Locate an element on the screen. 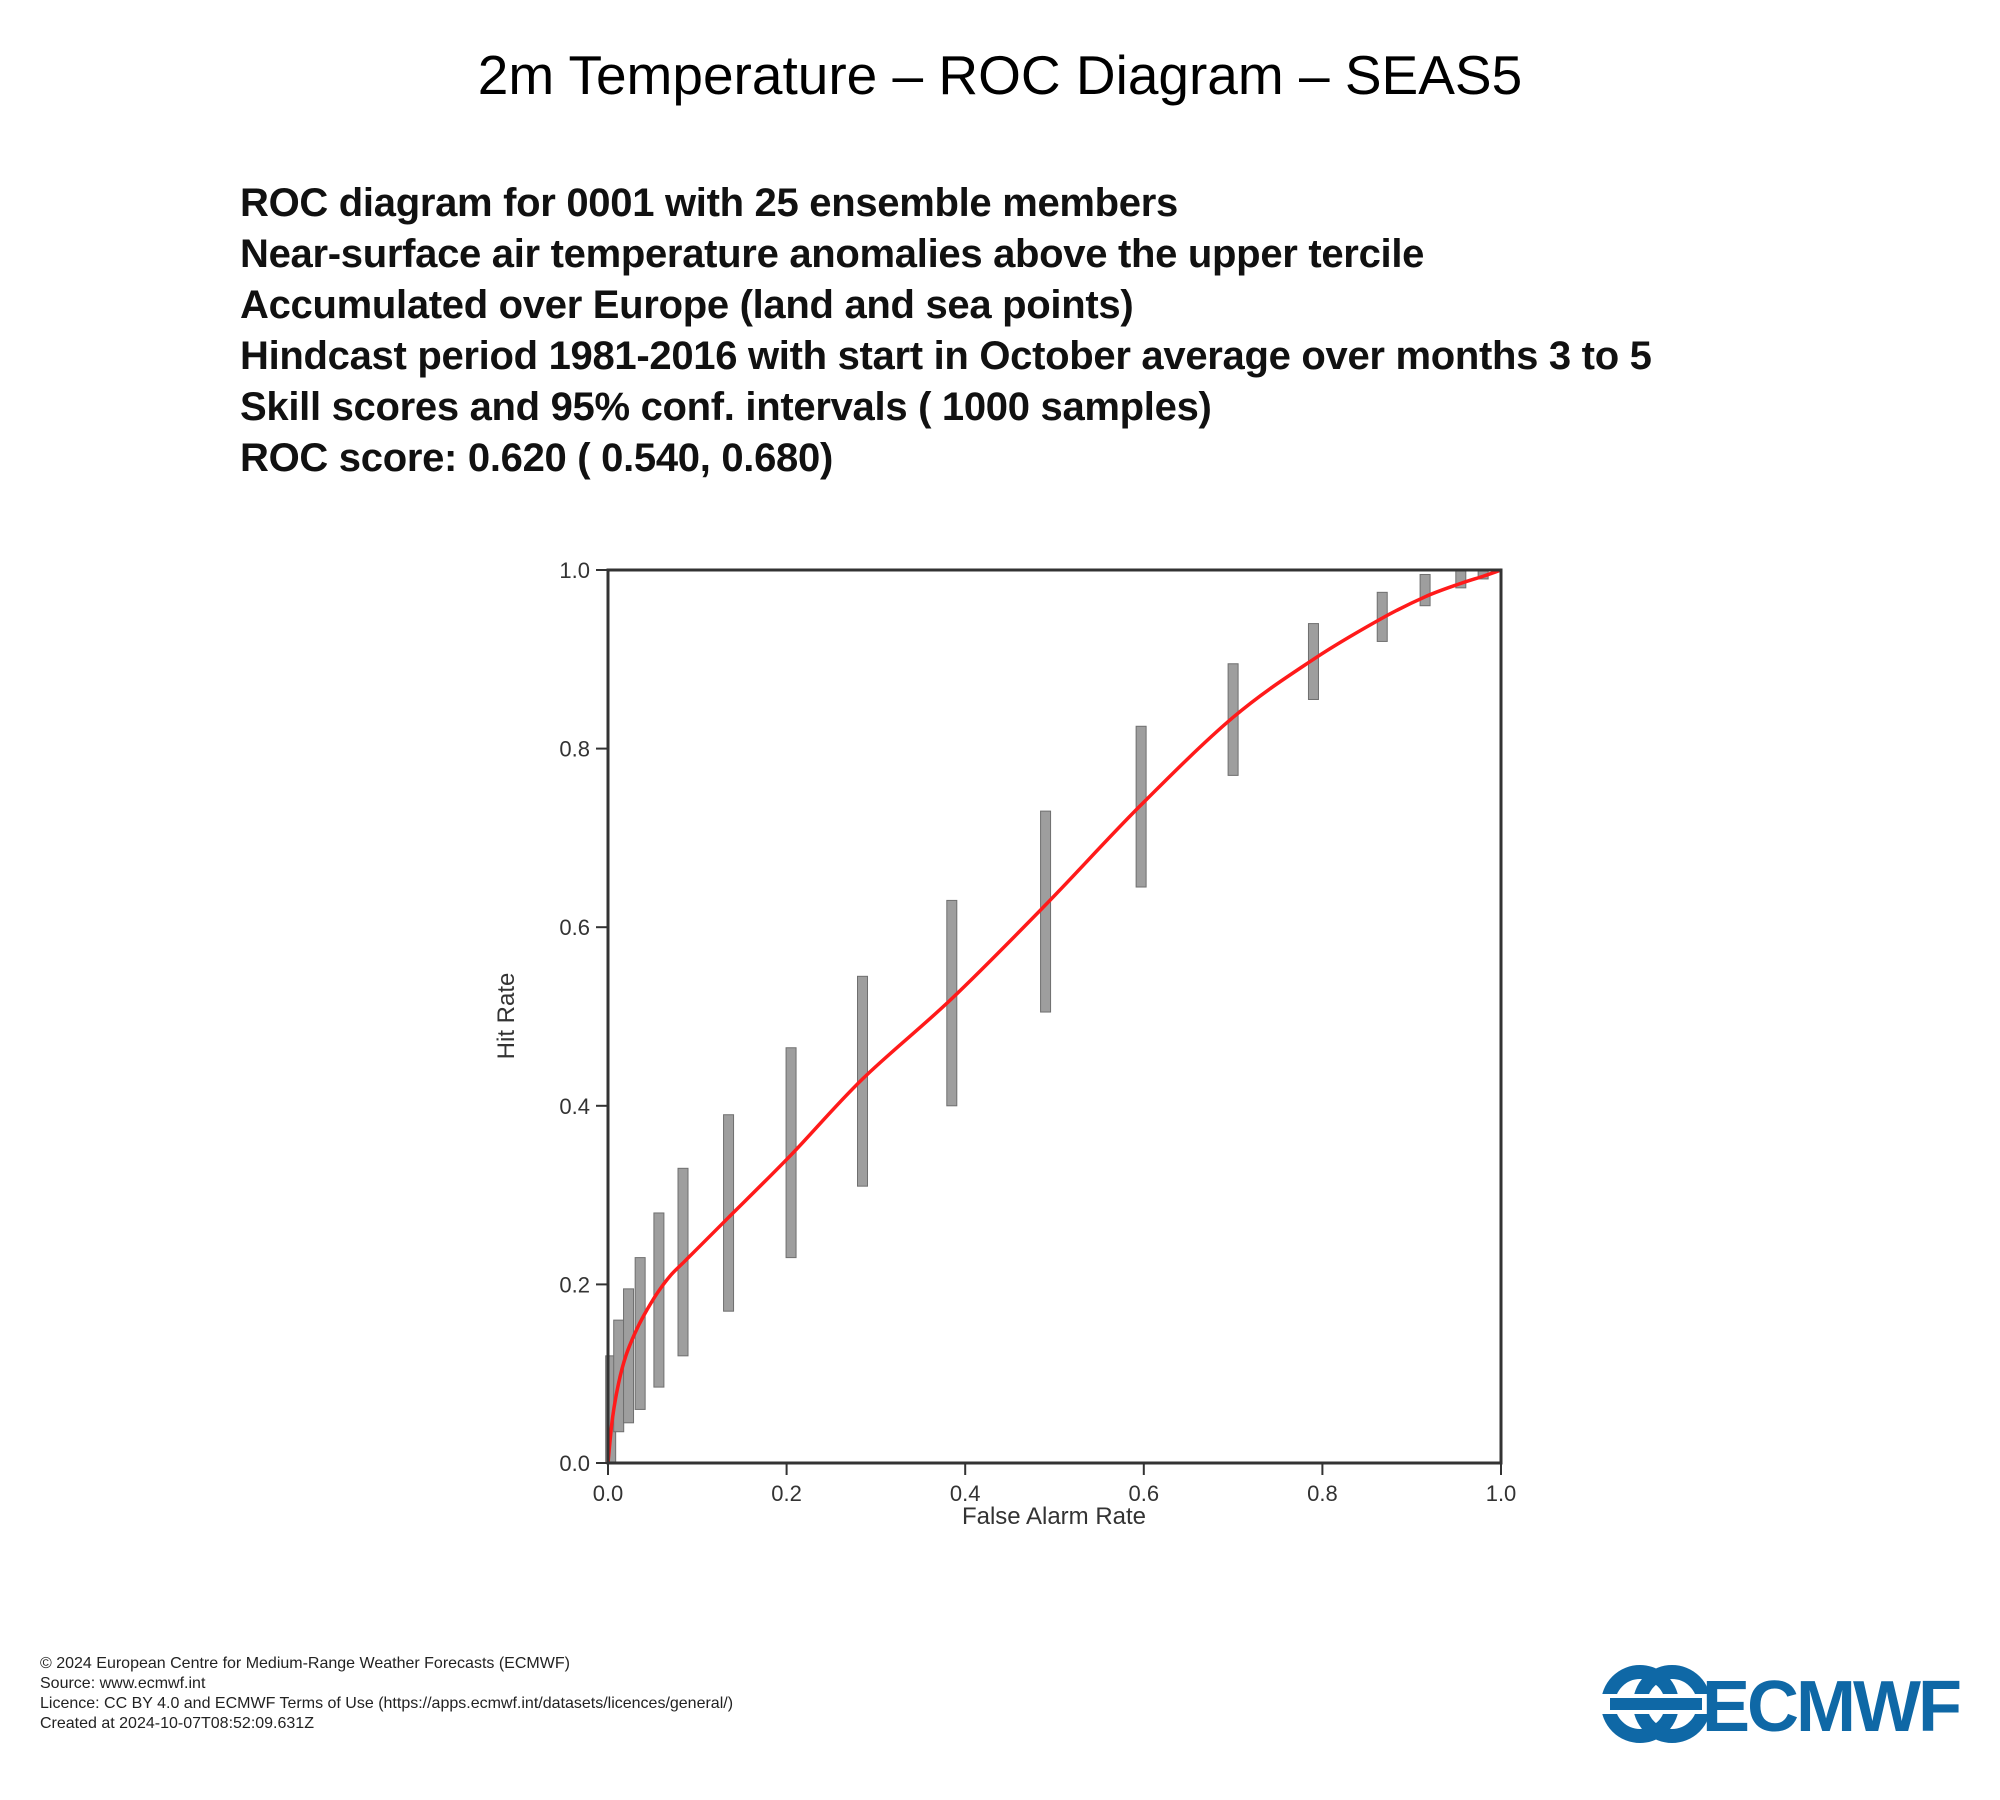  info-line-roc-score: ROC score: 0.620 ( 0.540, 0.680) is located at coordinates (536, 458).